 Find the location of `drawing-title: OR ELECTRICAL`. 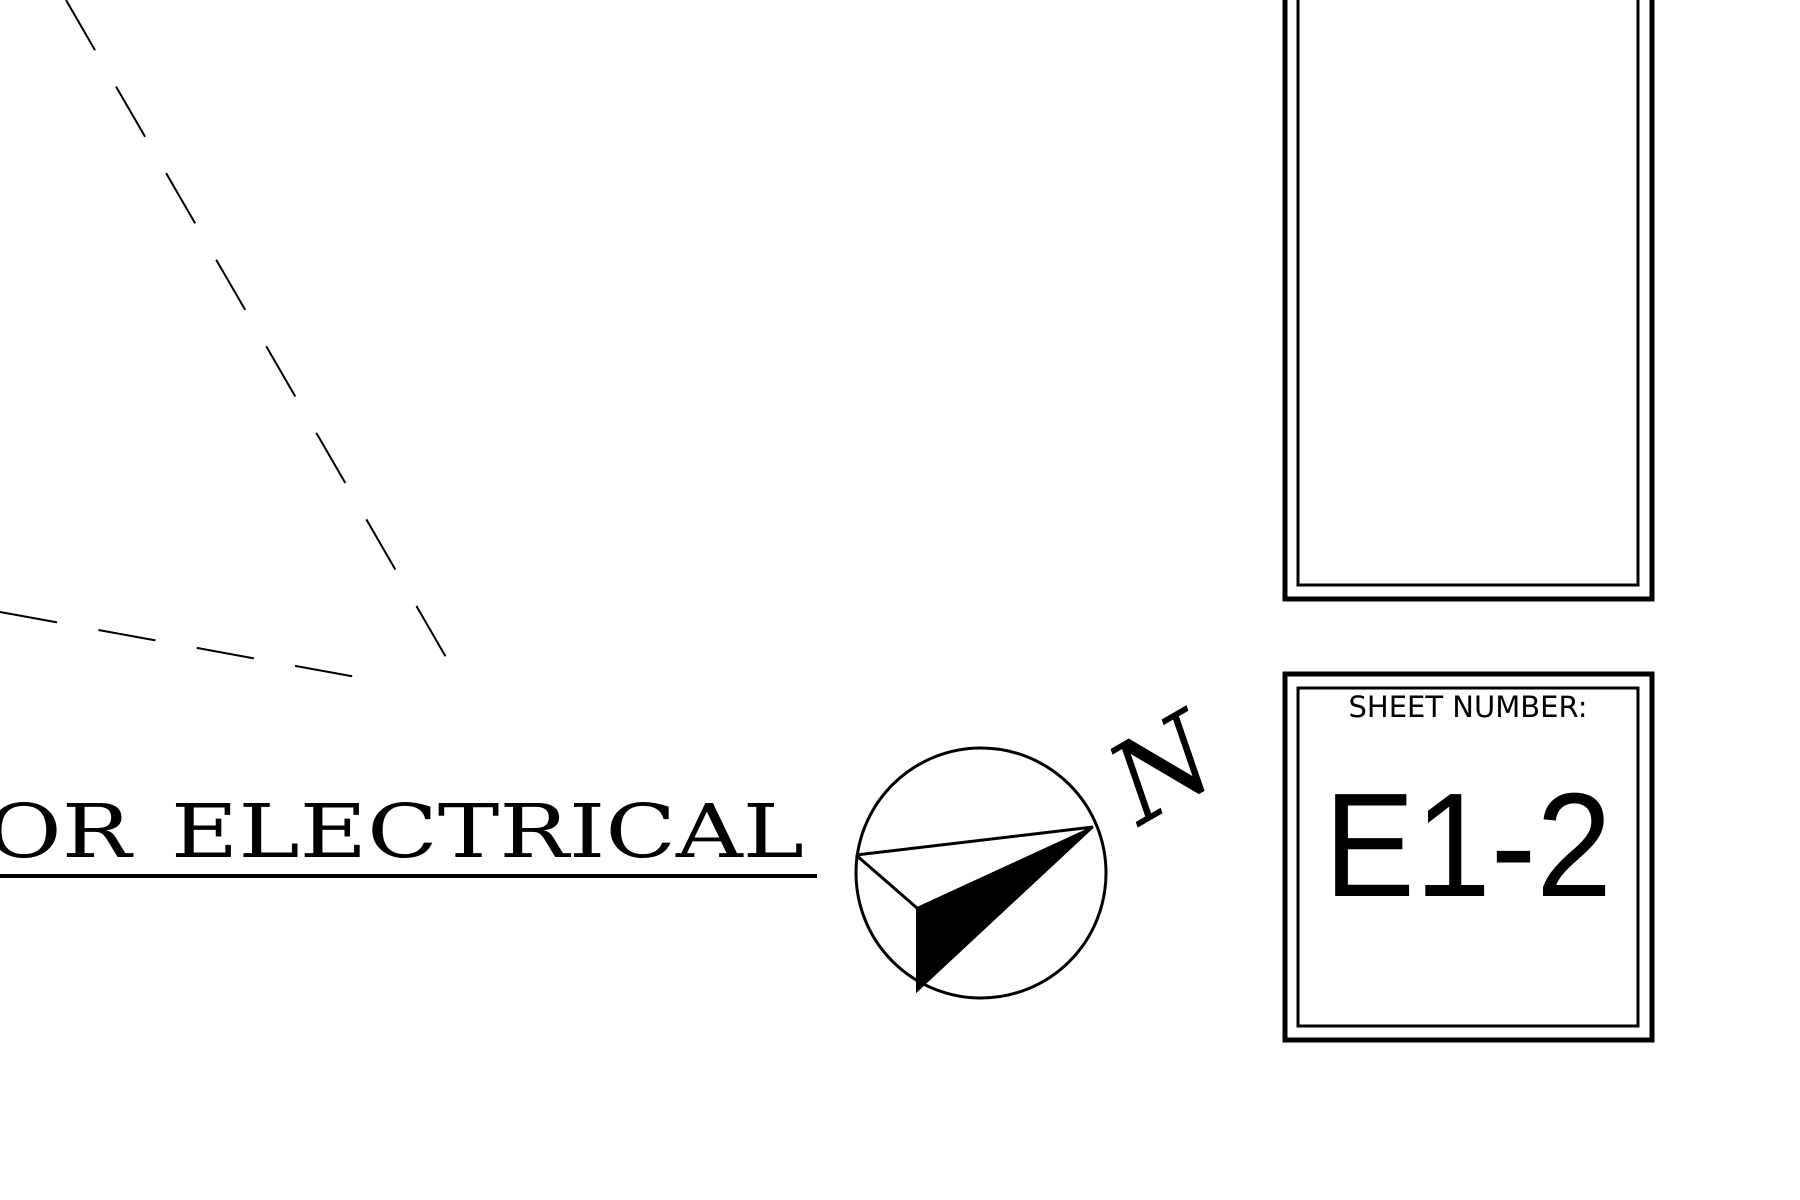

drawing-title: OR ELECTRICAL is located at coordinates (408, 822).